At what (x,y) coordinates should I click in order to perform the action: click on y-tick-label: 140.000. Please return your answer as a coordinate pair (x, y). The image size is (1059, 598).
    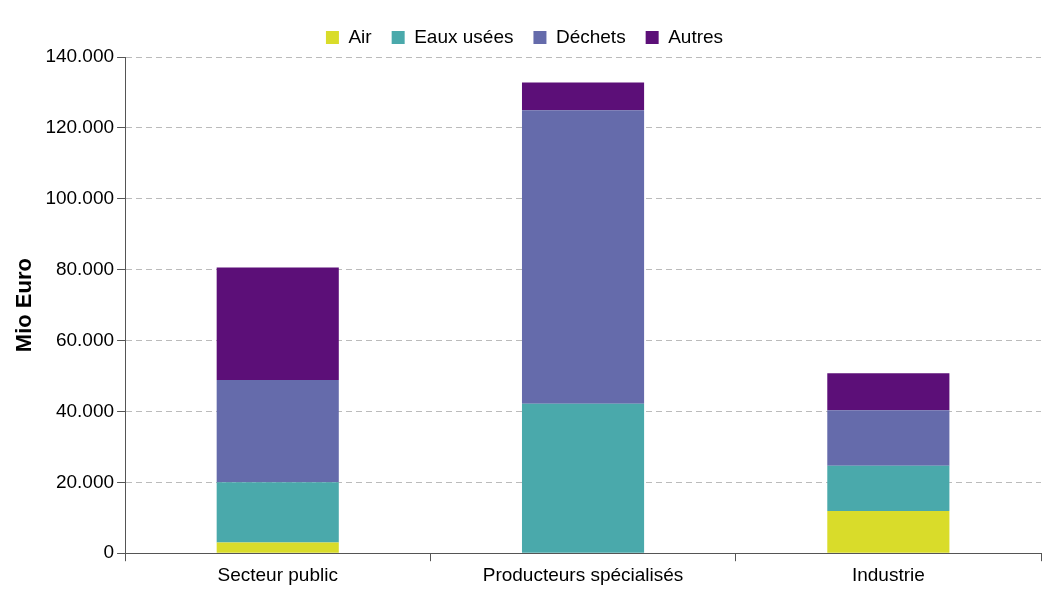
    Looking at the image, I should click on (80, 56).